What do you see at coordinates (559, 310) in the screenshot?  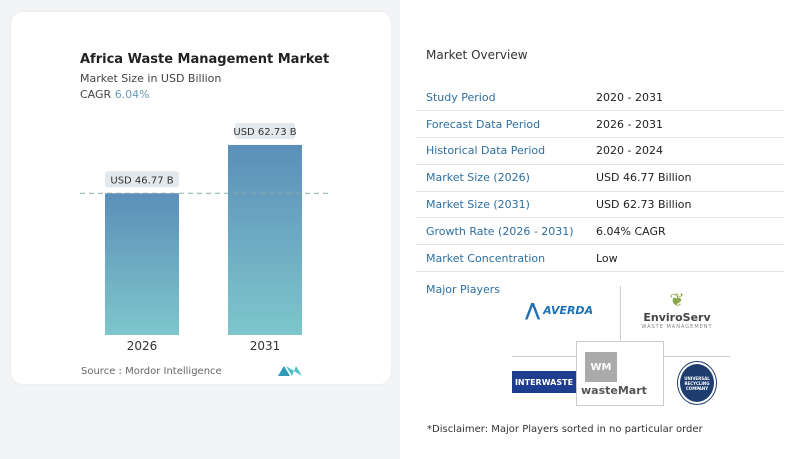 I see `averda-logo: ⋀ AVERDA` at bounding box center [559, 310].